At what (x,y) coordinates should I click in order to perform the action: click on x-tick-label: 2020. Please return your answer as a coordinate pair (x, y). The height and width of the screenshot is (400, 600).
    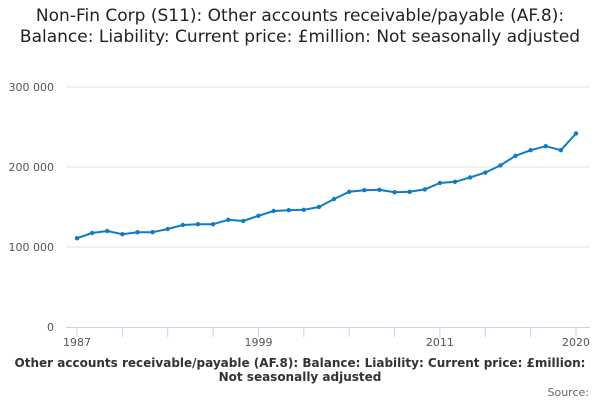
    Looking at the image, I should click on (576, 342).